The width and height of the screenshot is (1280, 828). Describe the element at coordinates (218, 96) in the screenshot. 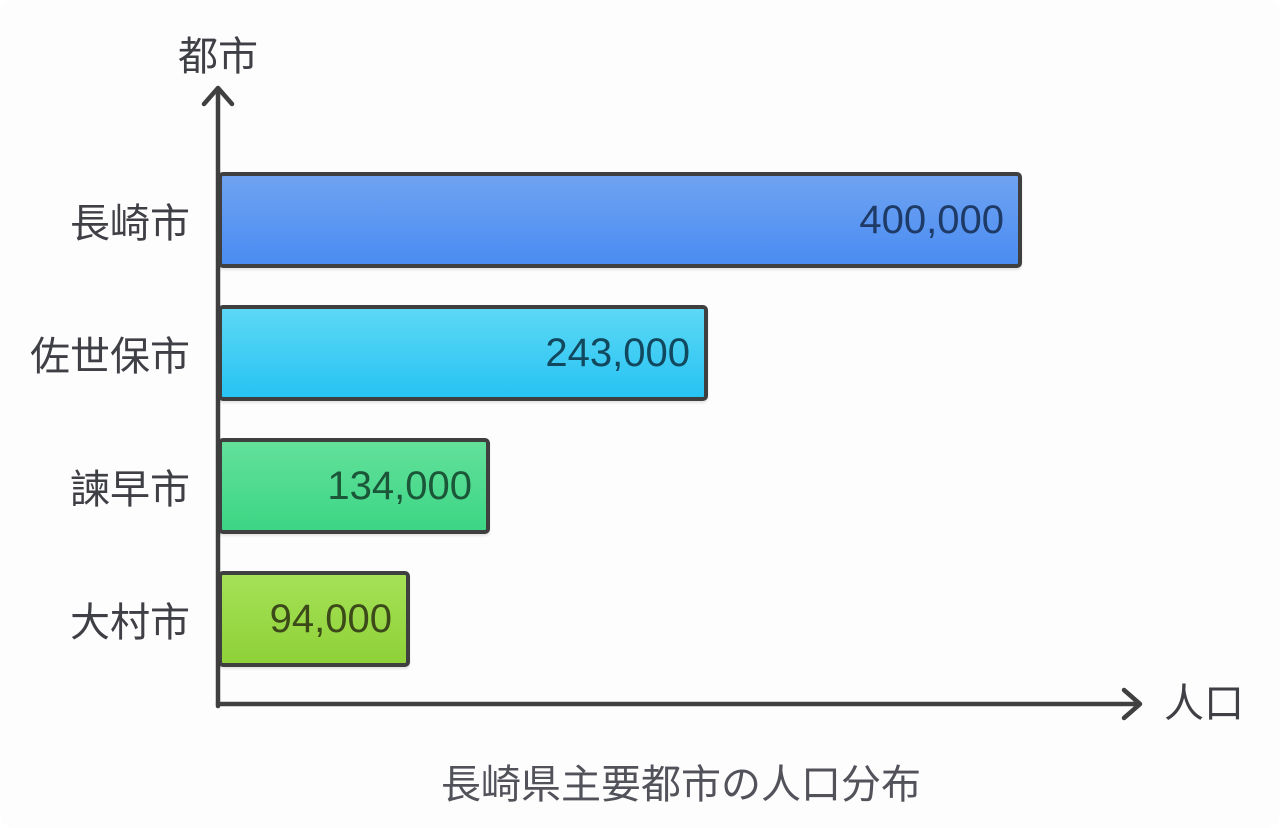

I see `y-axis-arrow-icon` at that location.